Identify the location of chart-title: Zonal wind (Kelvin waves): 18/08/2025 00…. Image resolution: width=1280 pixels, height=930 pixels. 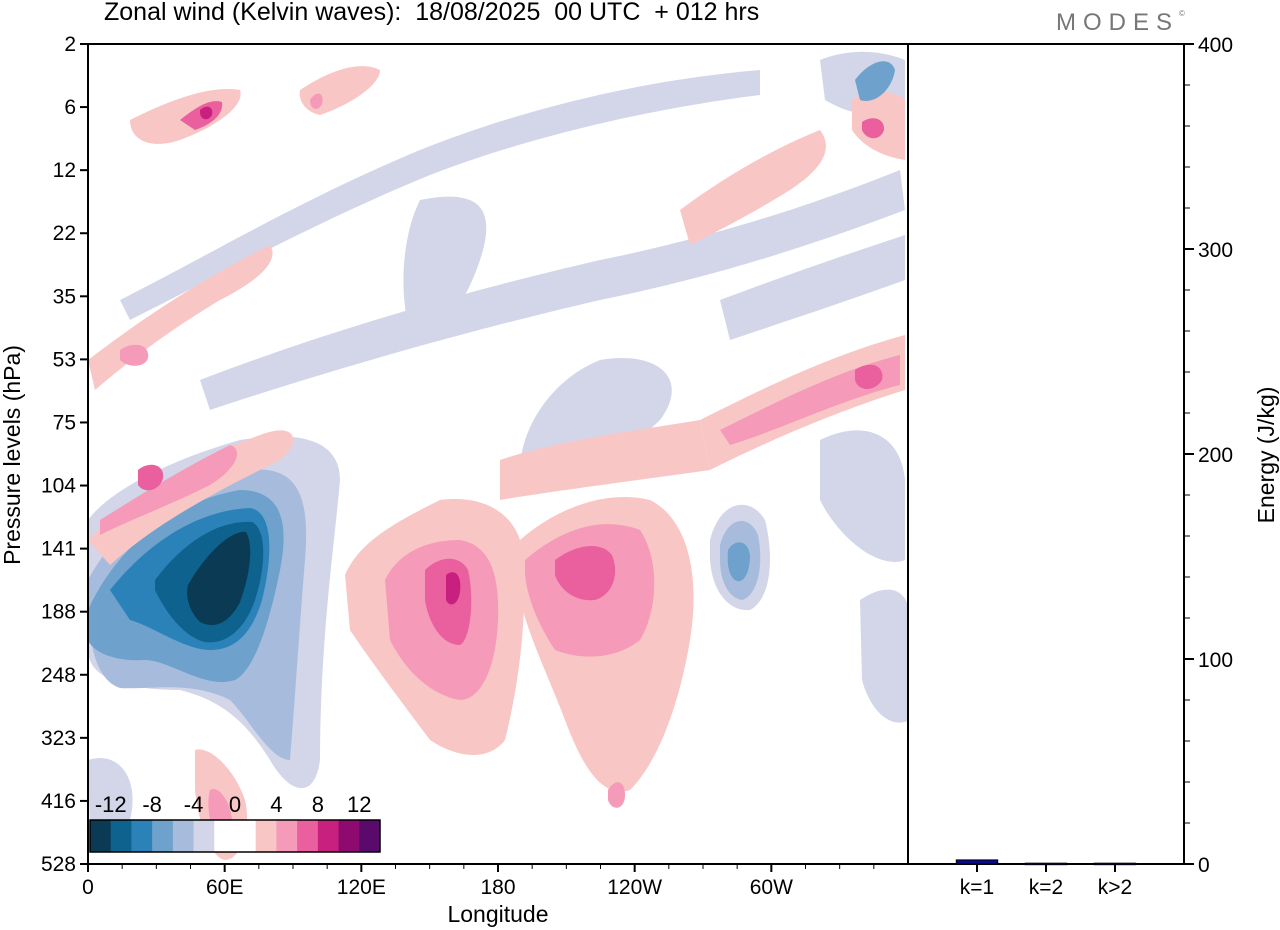
(432, 13).